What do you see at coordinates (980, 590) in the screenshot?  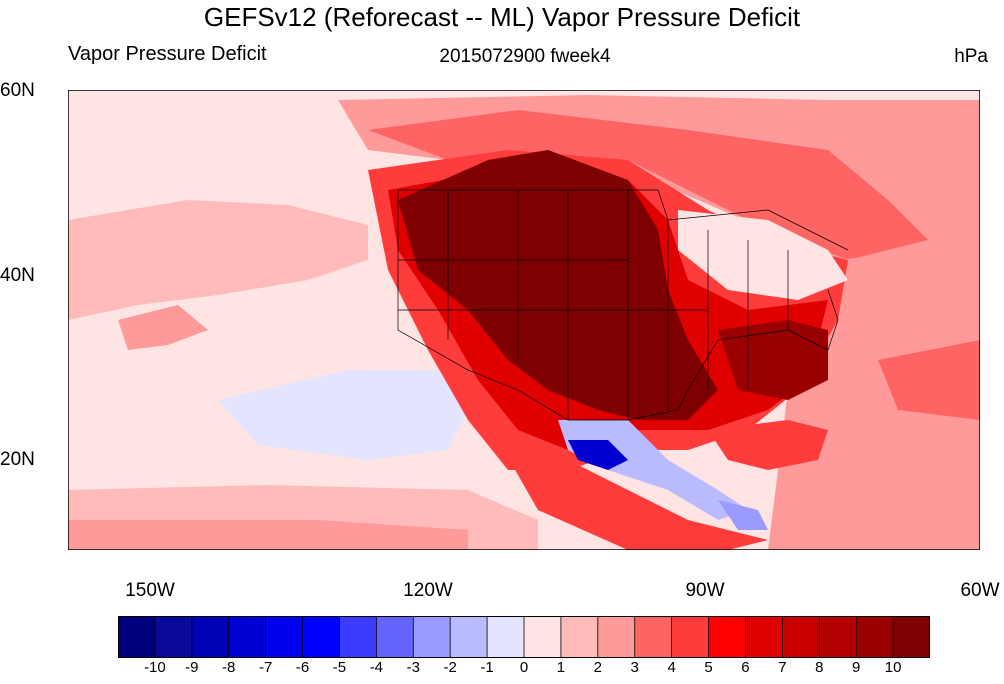 I see `lon-label-60w: 60W` at bounding box center [980, 590].